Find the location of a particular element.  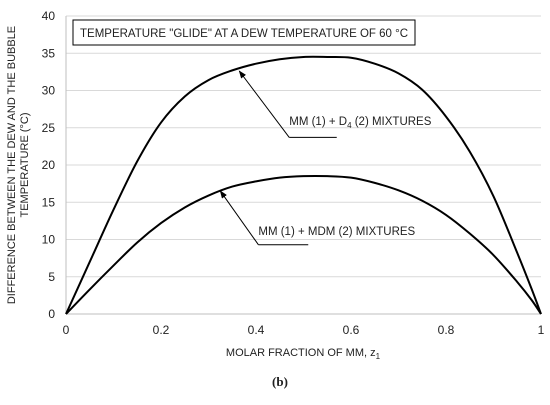

y-axis-label-line2: TEMPERATURE (°C) is located at coordinates (25, 164).